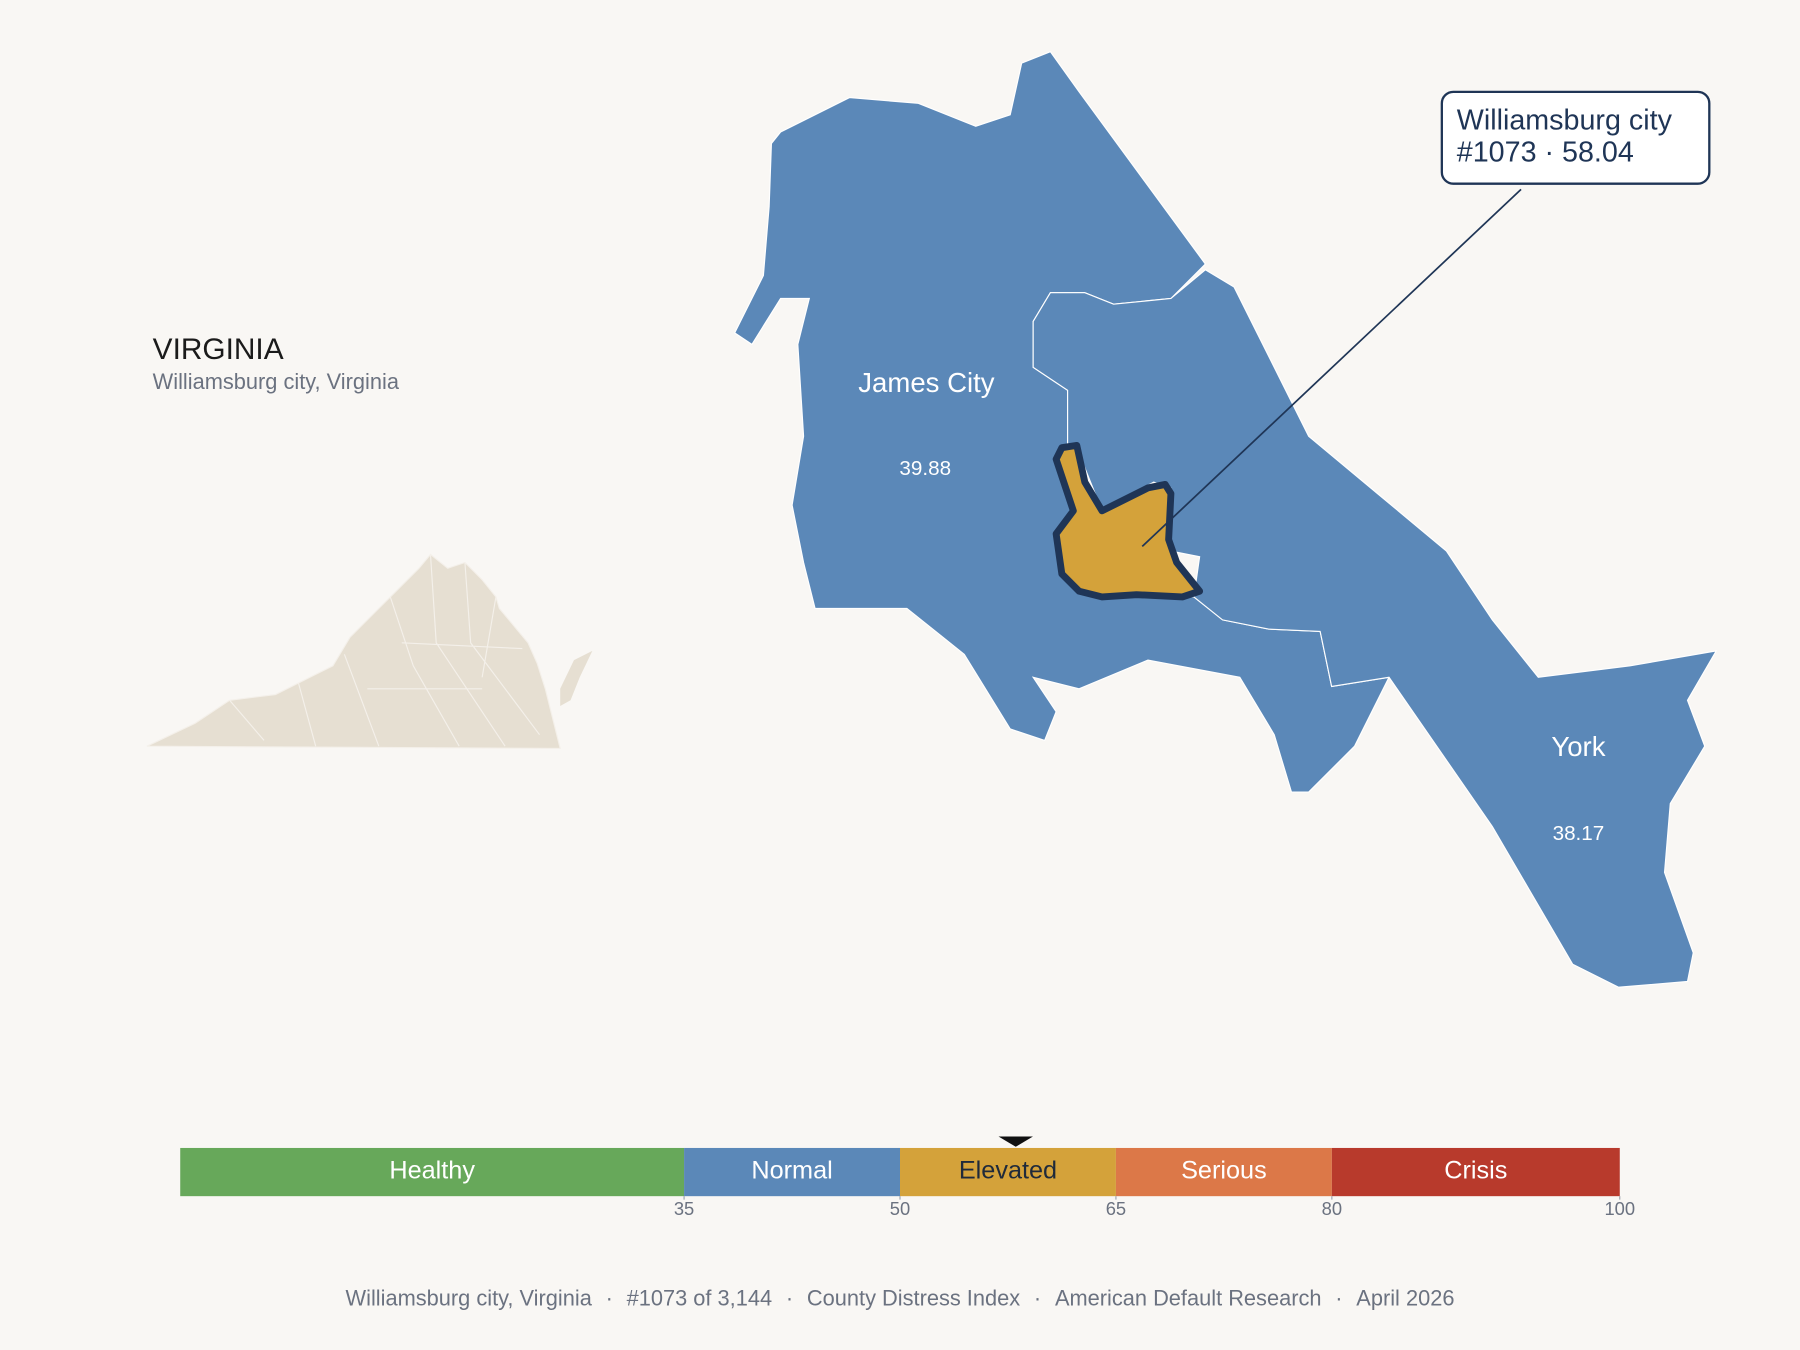  What do you see at coordinates (1405, 1297) in the screenshot?
I see `footer-item: April 2026` at bounding box center [1405, 1297].